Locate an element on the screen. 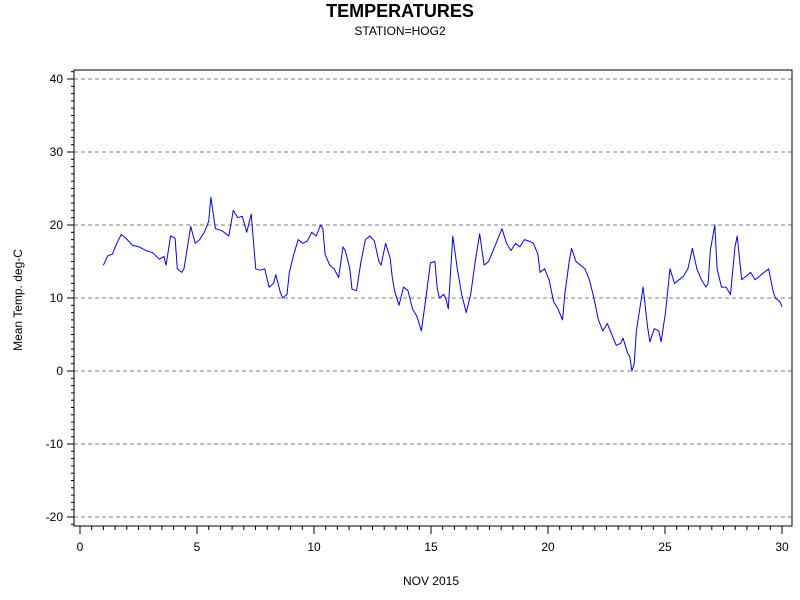 This screenshot has width=800, height=600. x-tick-label: 5 is located at coordinates (197, 547).